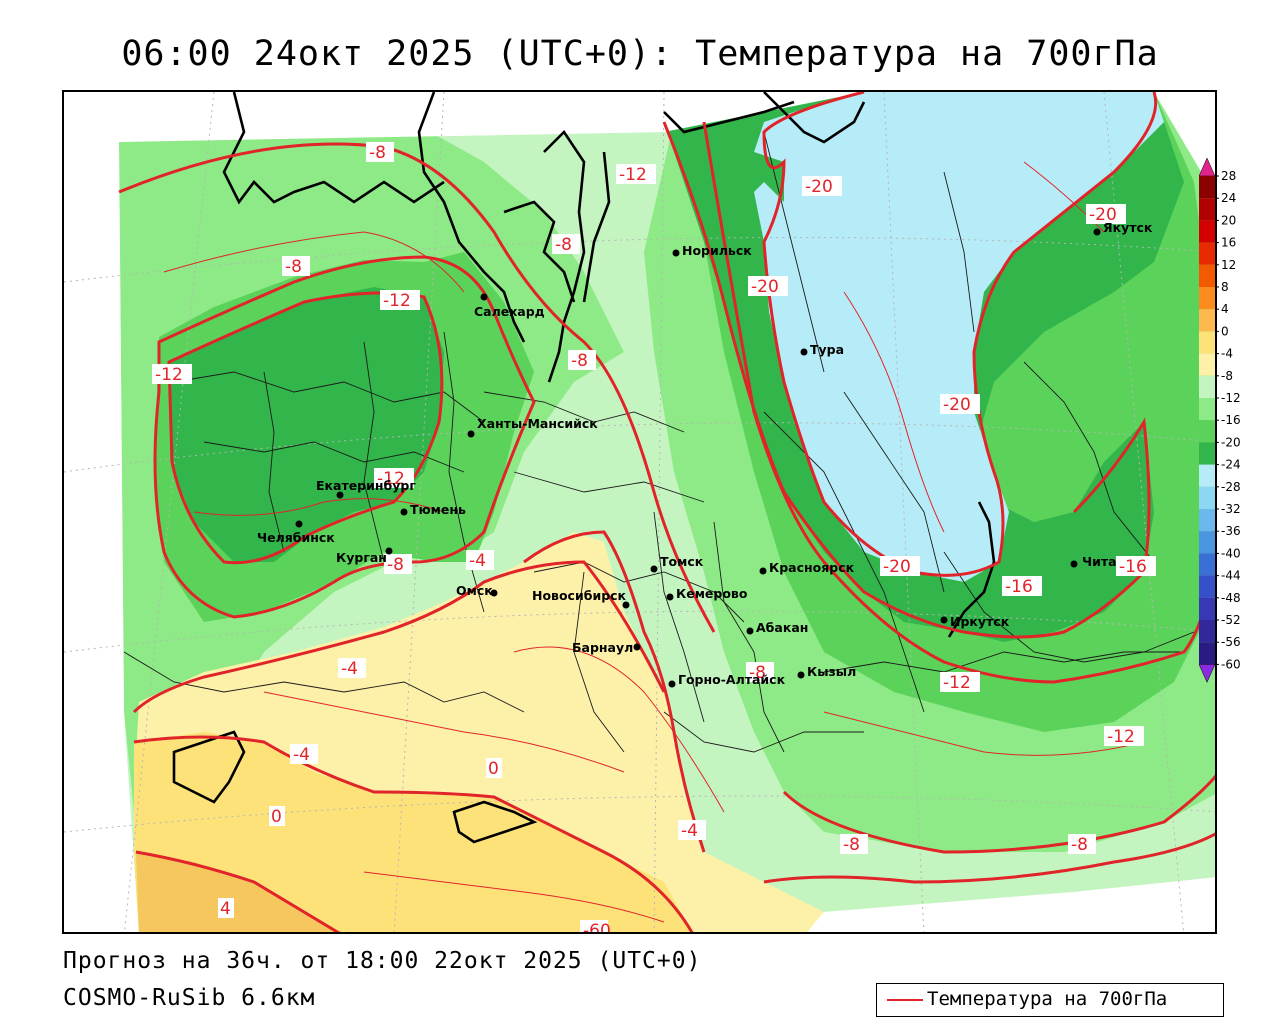 The width and height of the screenshot is (1280, 1024). Describe the element at coordinates (827, 349) in the screenshot. I see `svg-text: Тура` at that location.